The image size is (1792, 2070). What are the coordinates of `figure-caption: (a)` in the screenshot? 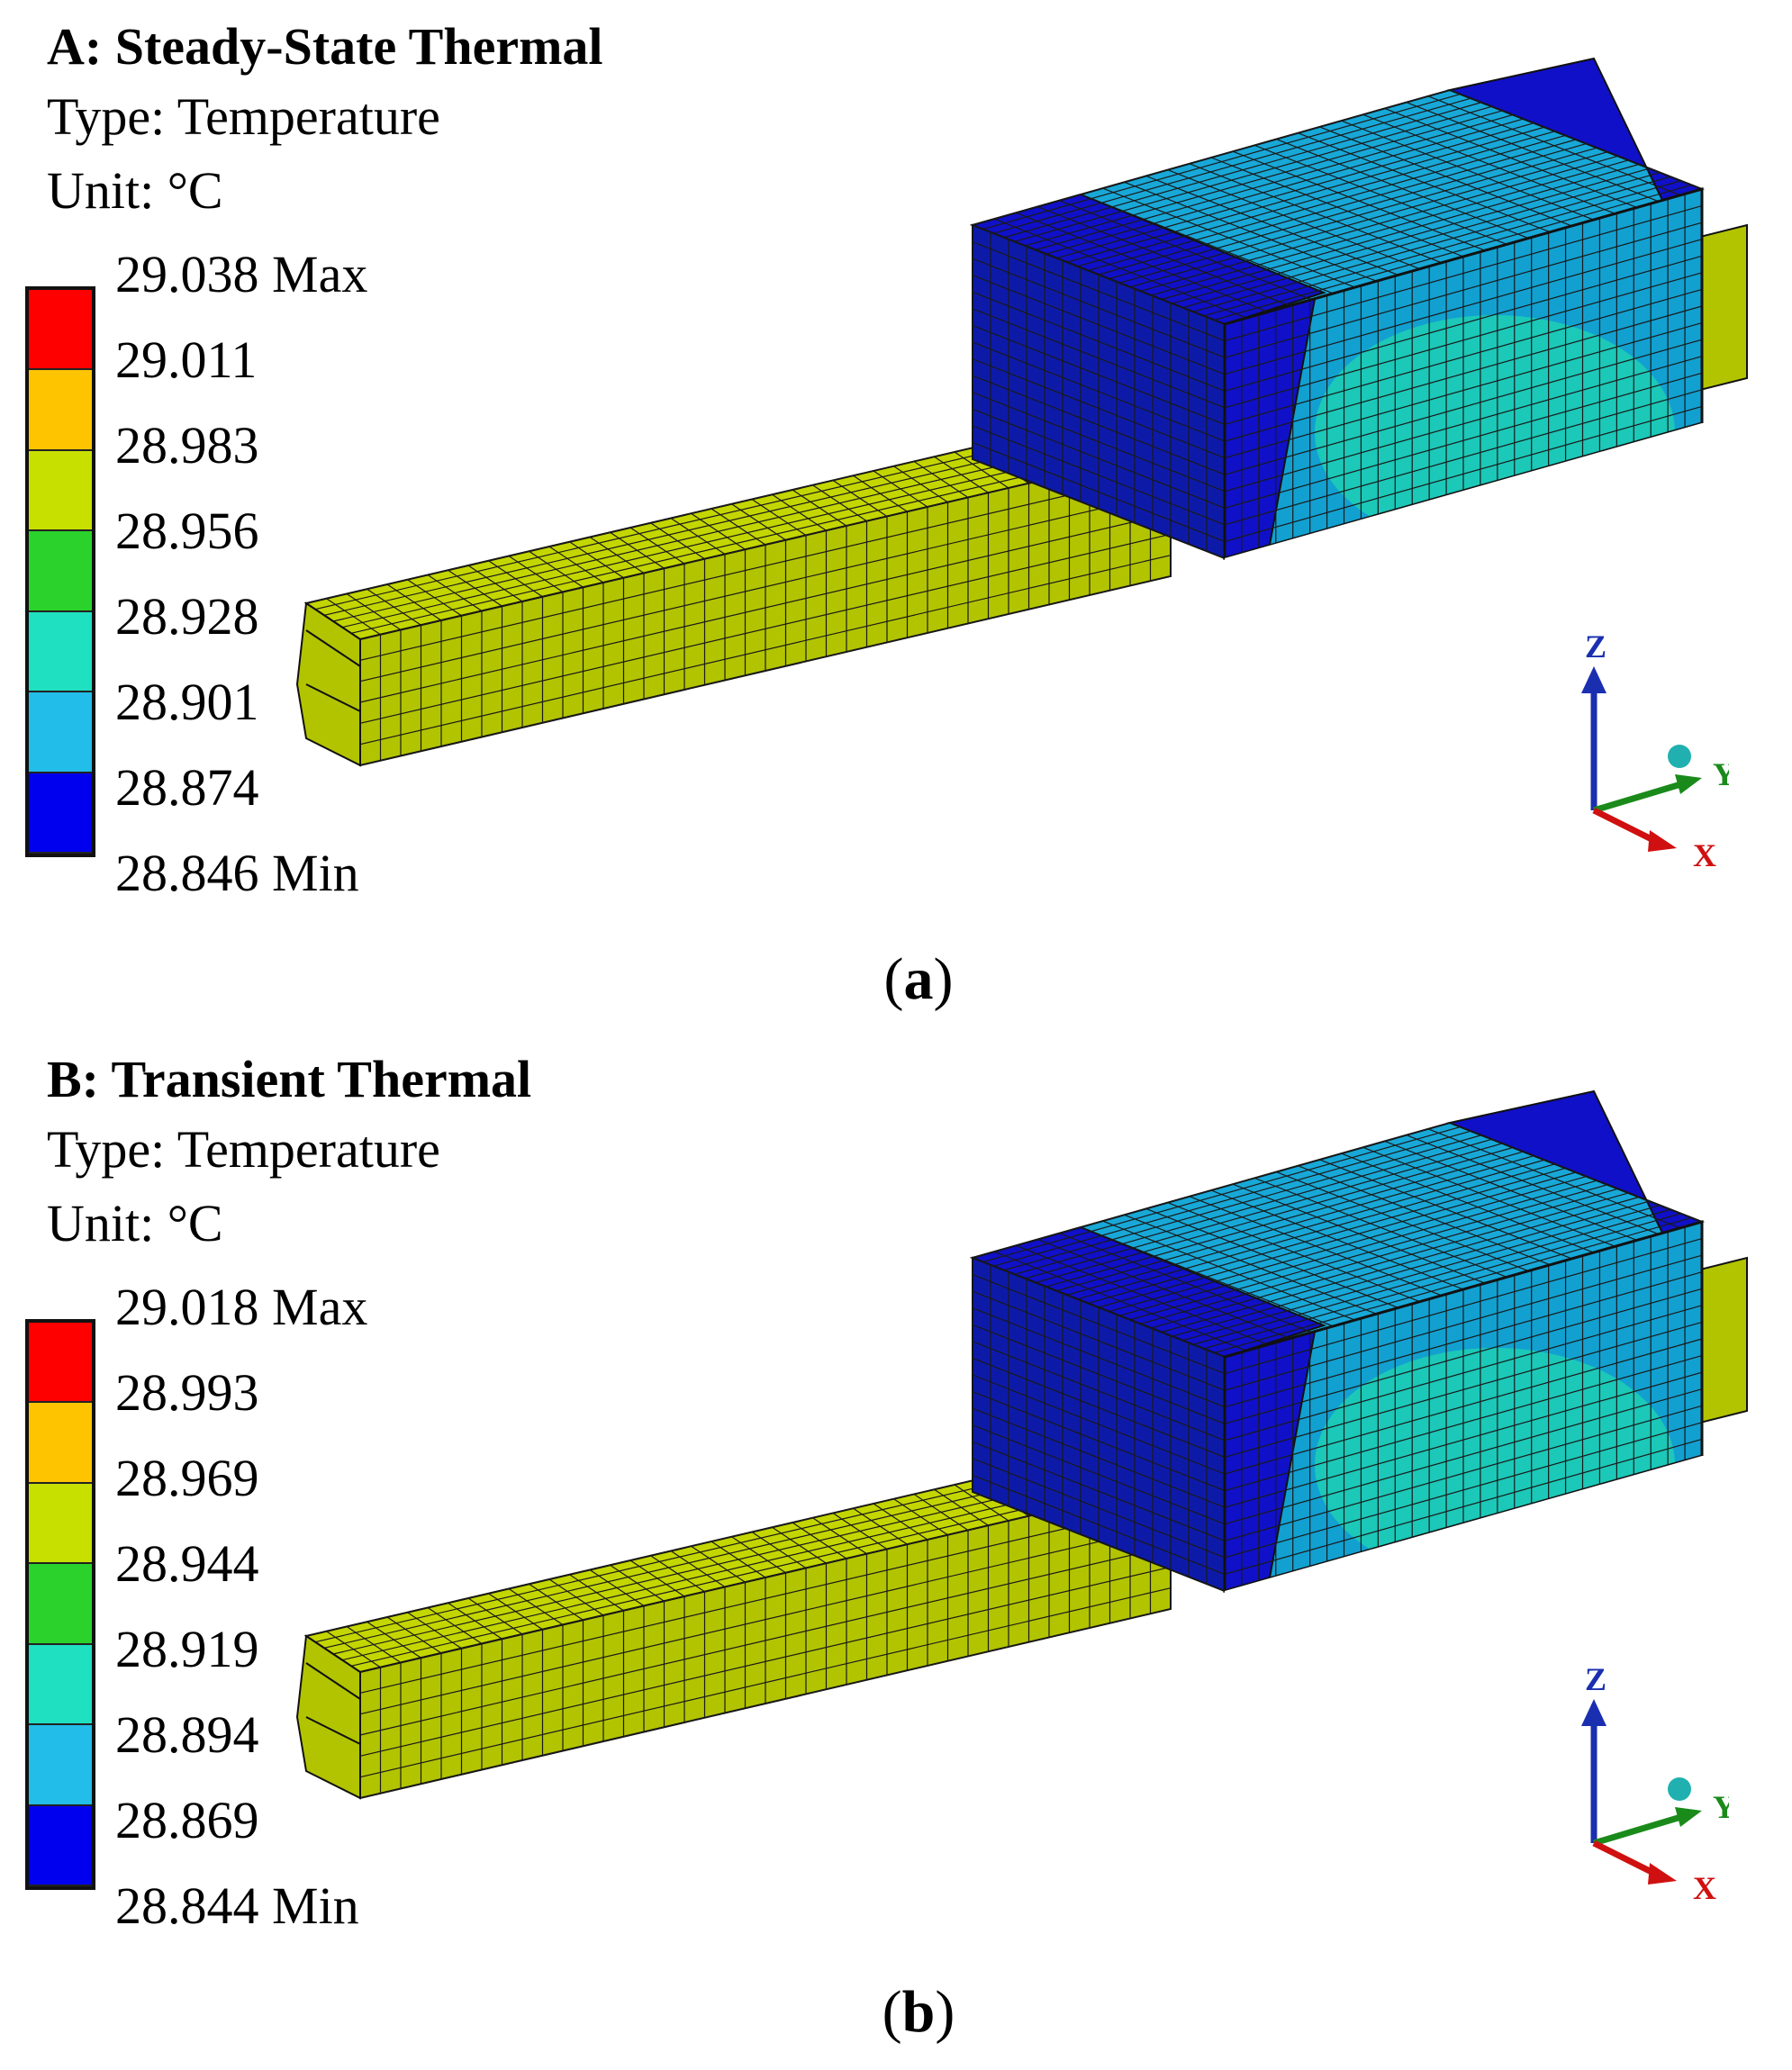 It's located at (918, 979).